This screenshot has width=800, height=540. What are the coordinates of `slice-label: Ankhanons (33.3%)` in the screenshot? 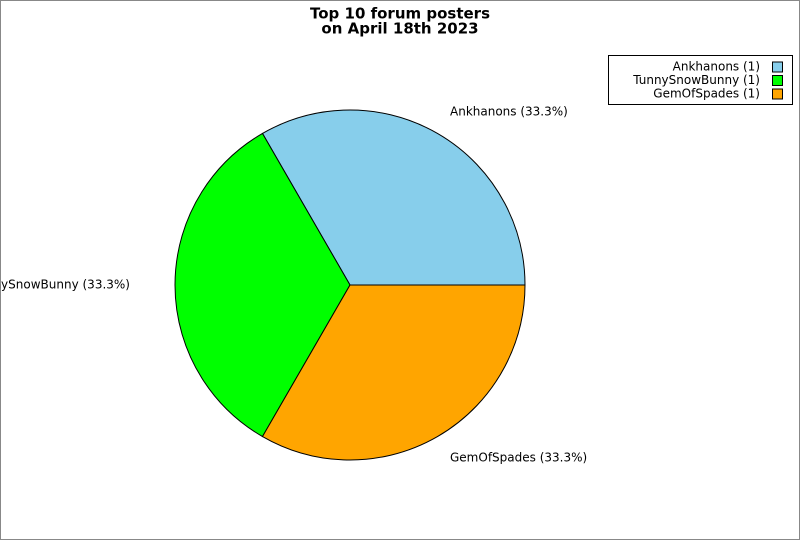 It's located at (509, 111).